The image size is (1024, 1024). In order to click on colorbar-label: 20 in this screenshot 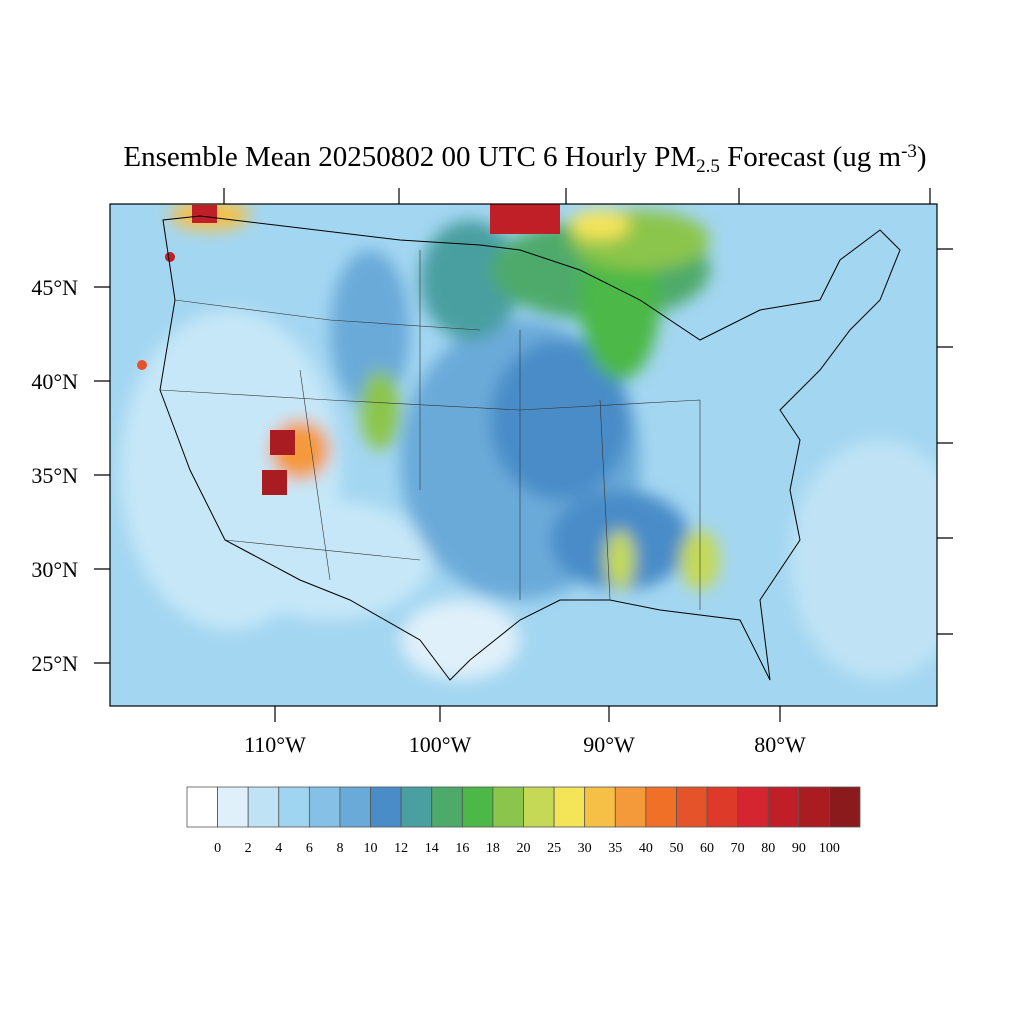, I will do `click(524, 848)`.